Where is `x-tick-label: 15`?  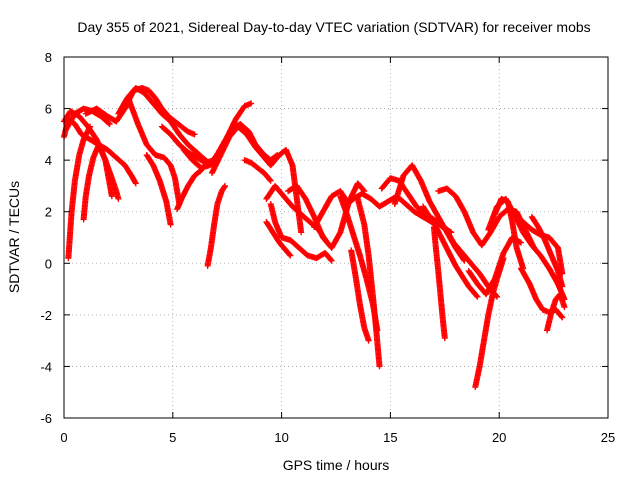
x-tick-label: 15 is located at coordinates (390, 437).